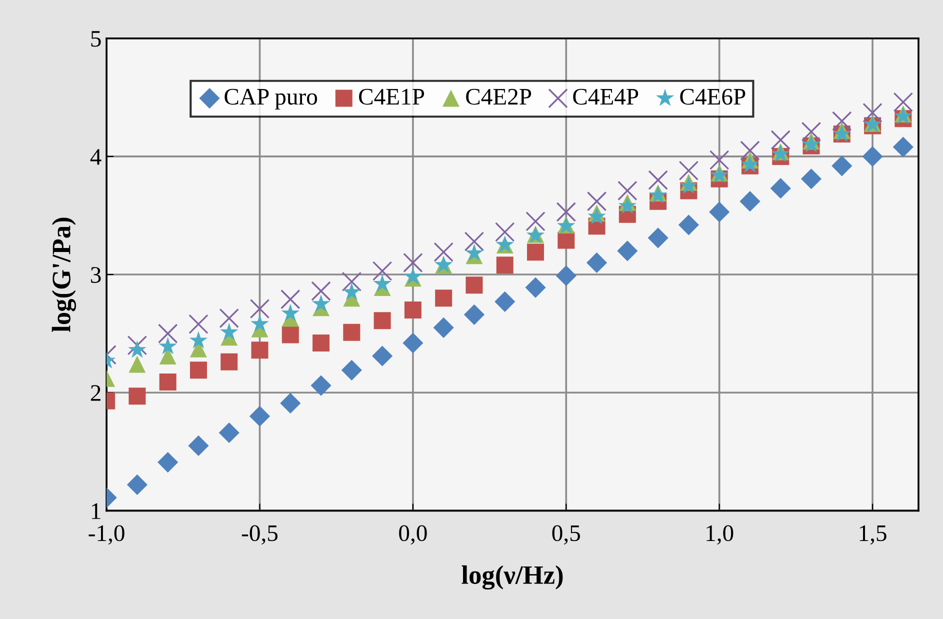 This screenshot has height=619, width=943. Describe the element at coordinates (391, 96) in the screenshot. I see `legend-label: C4E1P` at that location.